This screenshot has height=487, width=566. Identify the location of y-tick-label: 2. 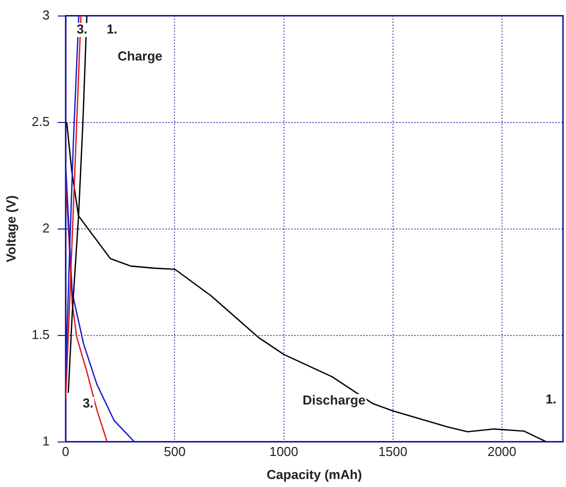
(46, 228).